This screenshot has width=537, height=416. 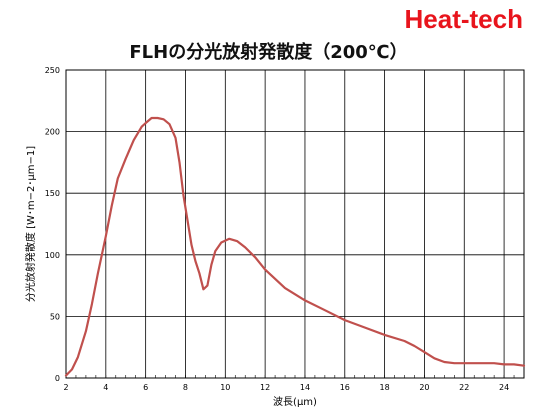 I want to click on x-tick-label: 14, so click(x=305, y=387).